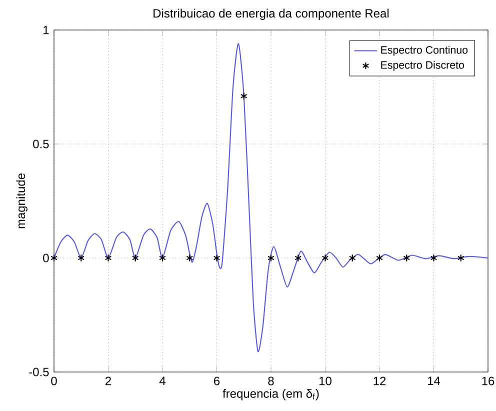  I want to click on x-axis-title: frequencia (em δ$_{f}$), so click(270, 394).